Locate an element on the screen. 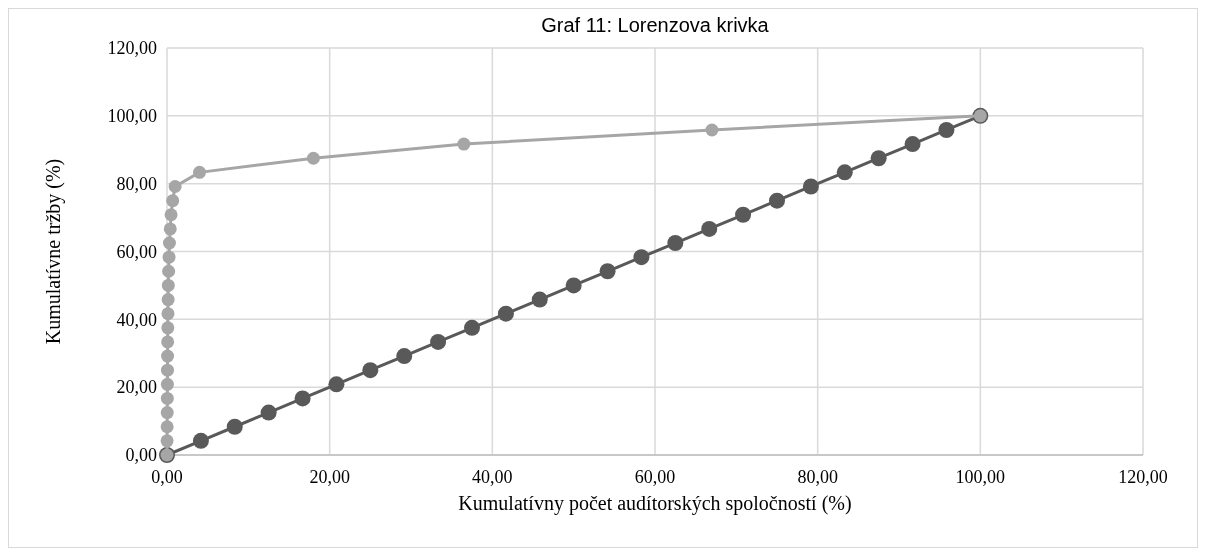 This screenshot has height=556, width=1206. y-tick-label: 120,00 is located at coordinates (132, 48).